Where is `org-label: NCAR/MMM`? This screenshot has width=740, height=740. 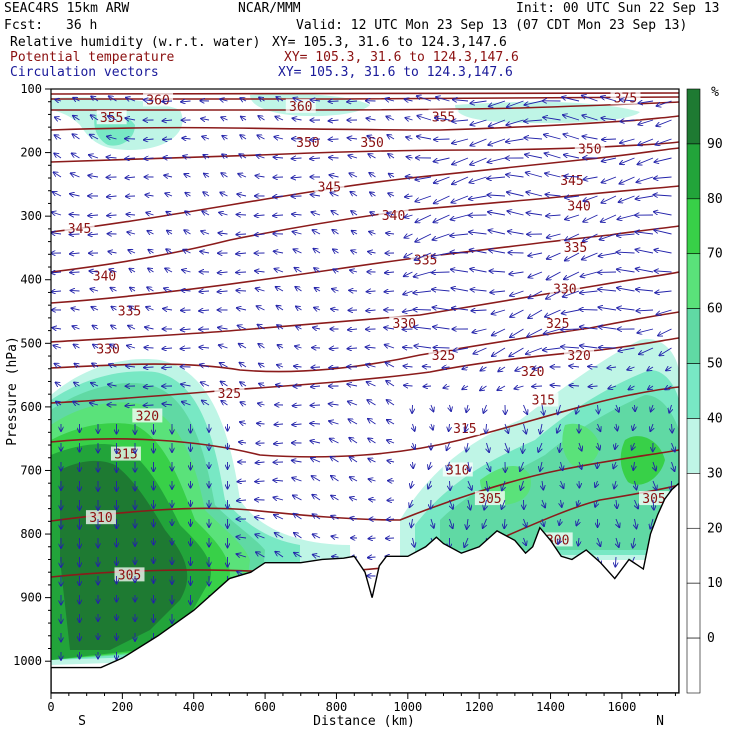
org-label: NCAR/MMM is located at coordinates (269, 8).